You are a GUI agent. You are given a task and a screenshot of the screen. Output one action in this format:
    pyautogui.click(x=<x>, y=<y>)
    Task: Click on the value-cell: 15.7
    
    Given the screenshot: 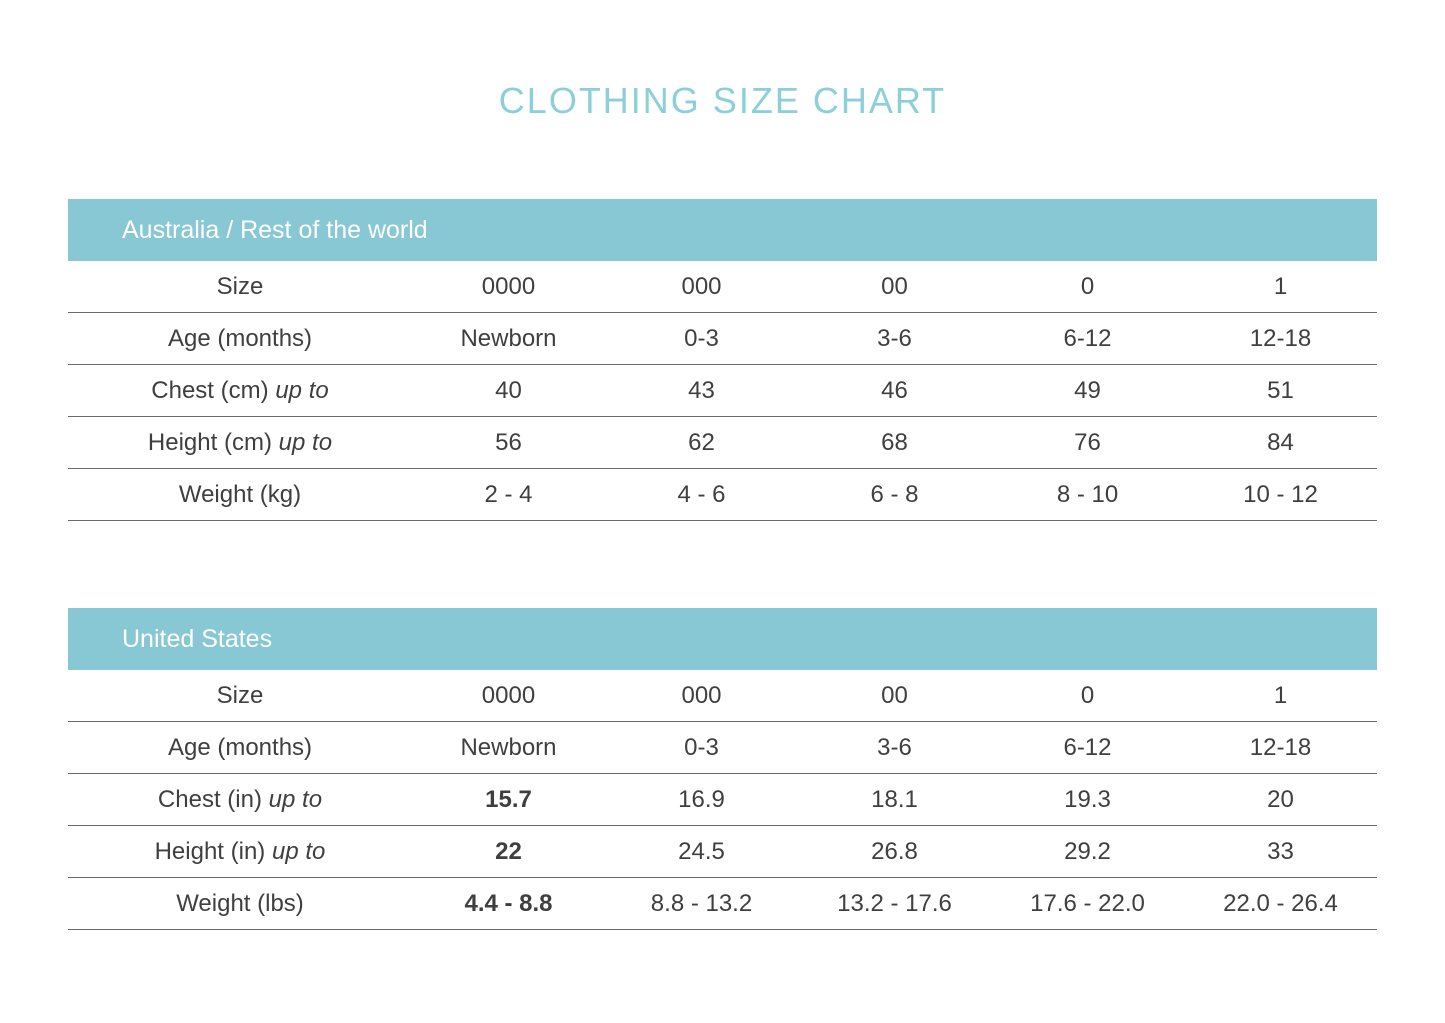 What is the action you would take?
    pyautogui.click(x=508, y=799)
    